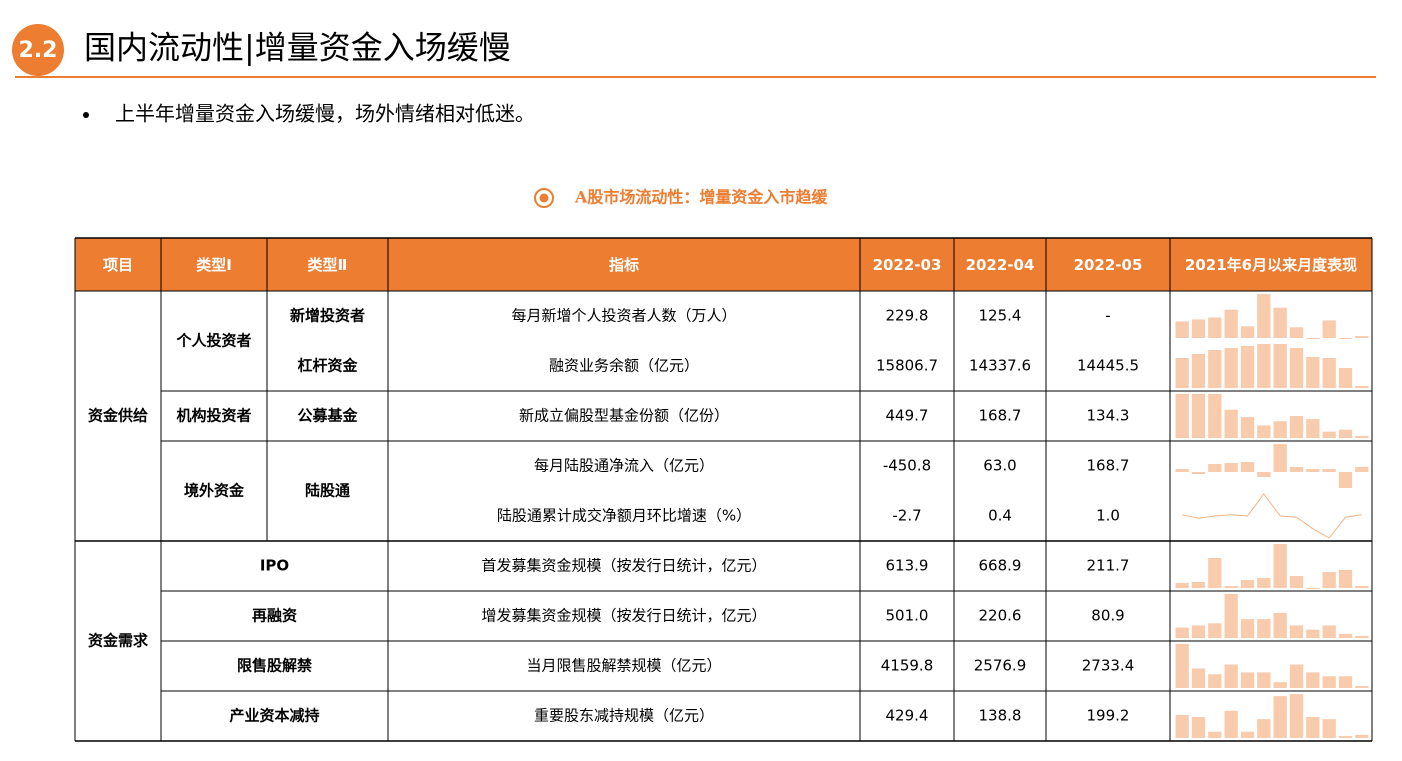 The image size is (1402, 761). Describe the element at coordinates (624, 416) in the screenshot. I see `indicator: 新成立偏股型基金份额（亿份）` at that location.